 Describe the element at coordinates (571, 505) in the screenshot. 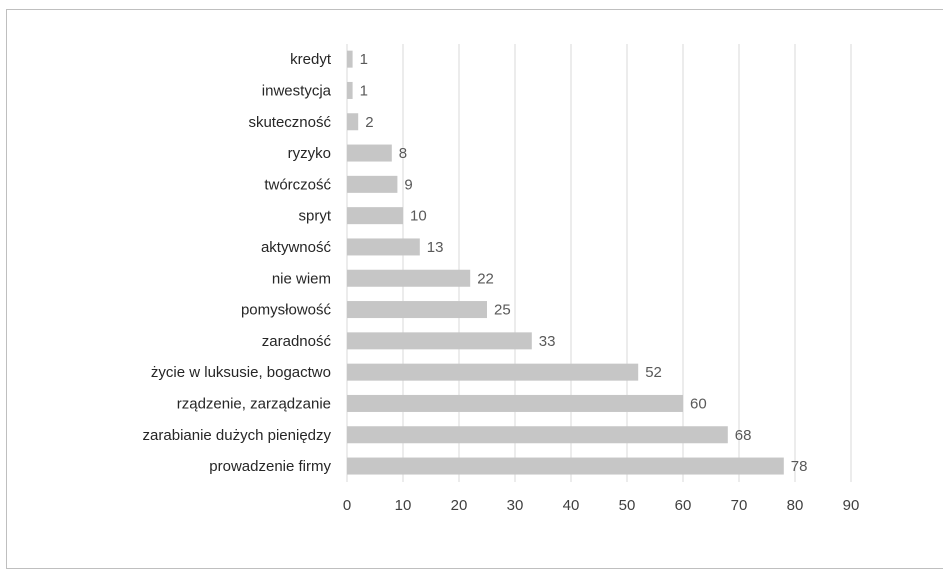

I see `x-tick-label: 40` at that location.